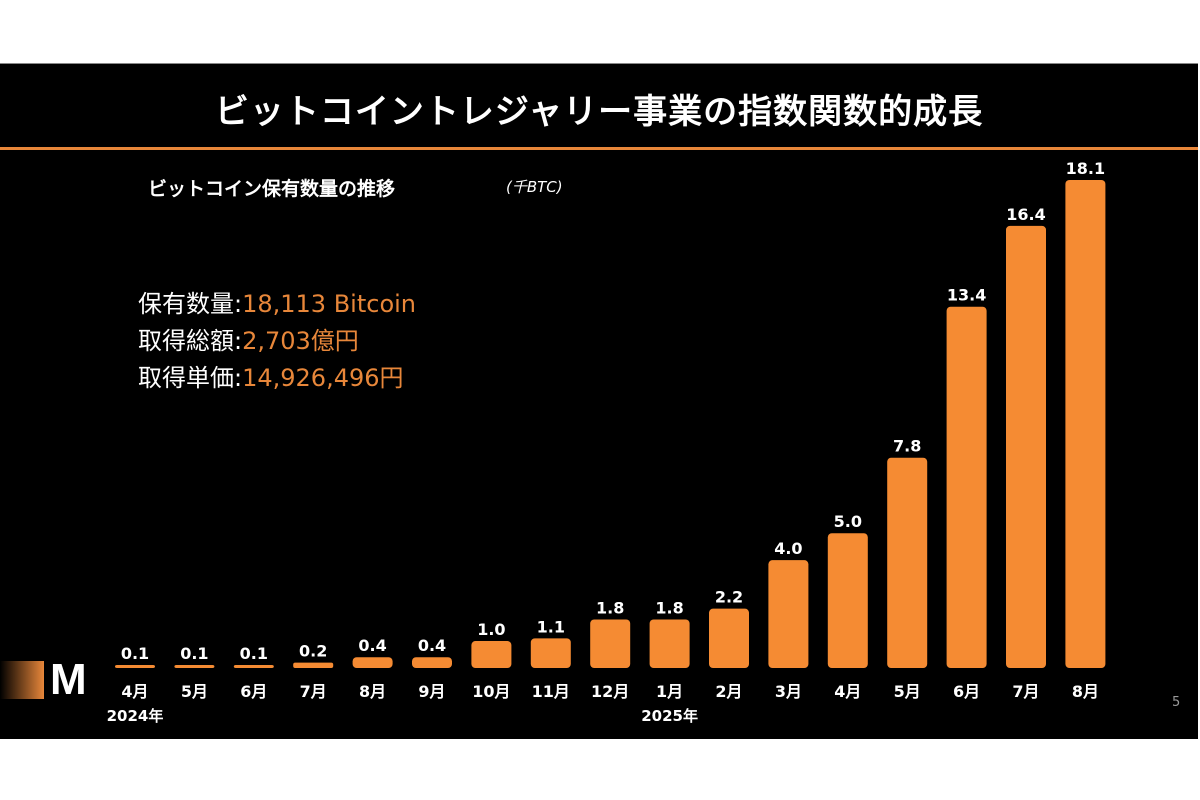 The height and width of the screenshot is (800, 1200). I want to click on data-label: 2.2, so click(729, 597).